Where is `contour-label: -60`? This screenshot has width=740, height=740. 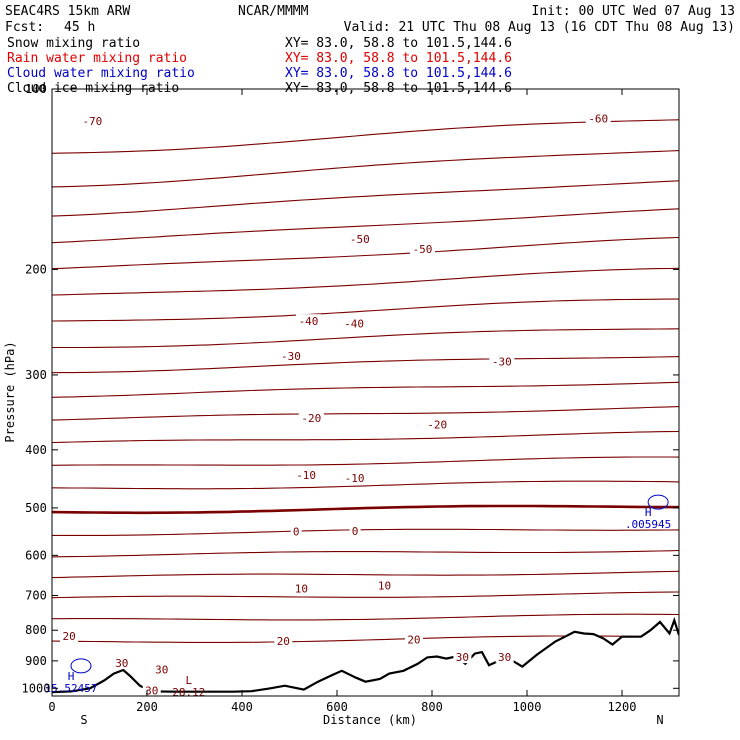 contour-label: -60 is located at coordinates (598, 118).